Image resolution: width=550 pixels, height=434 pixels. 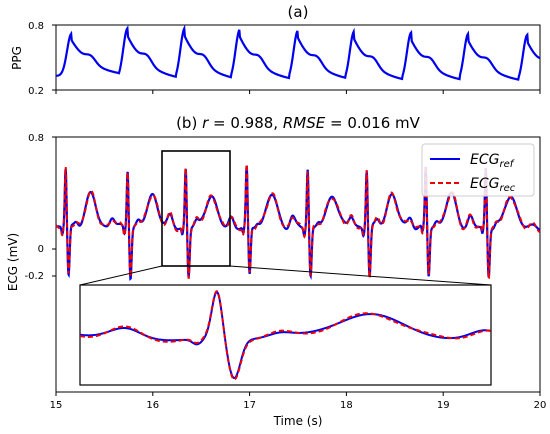 I want to click on legend-rec-label: ECGrec, so click(x=493, y=185).